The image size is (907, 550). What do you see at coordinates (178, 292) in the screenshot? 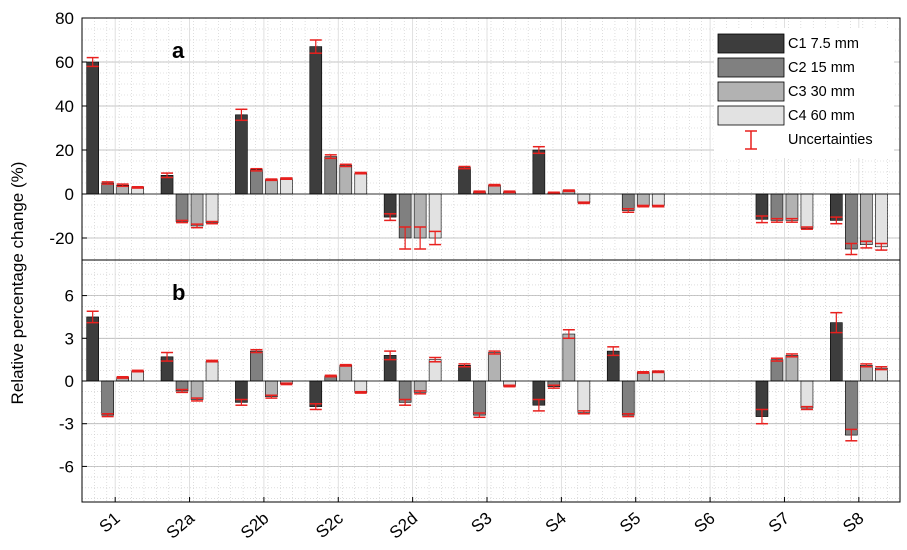
I see `panel-label: b` at bounding box center [178, 292].